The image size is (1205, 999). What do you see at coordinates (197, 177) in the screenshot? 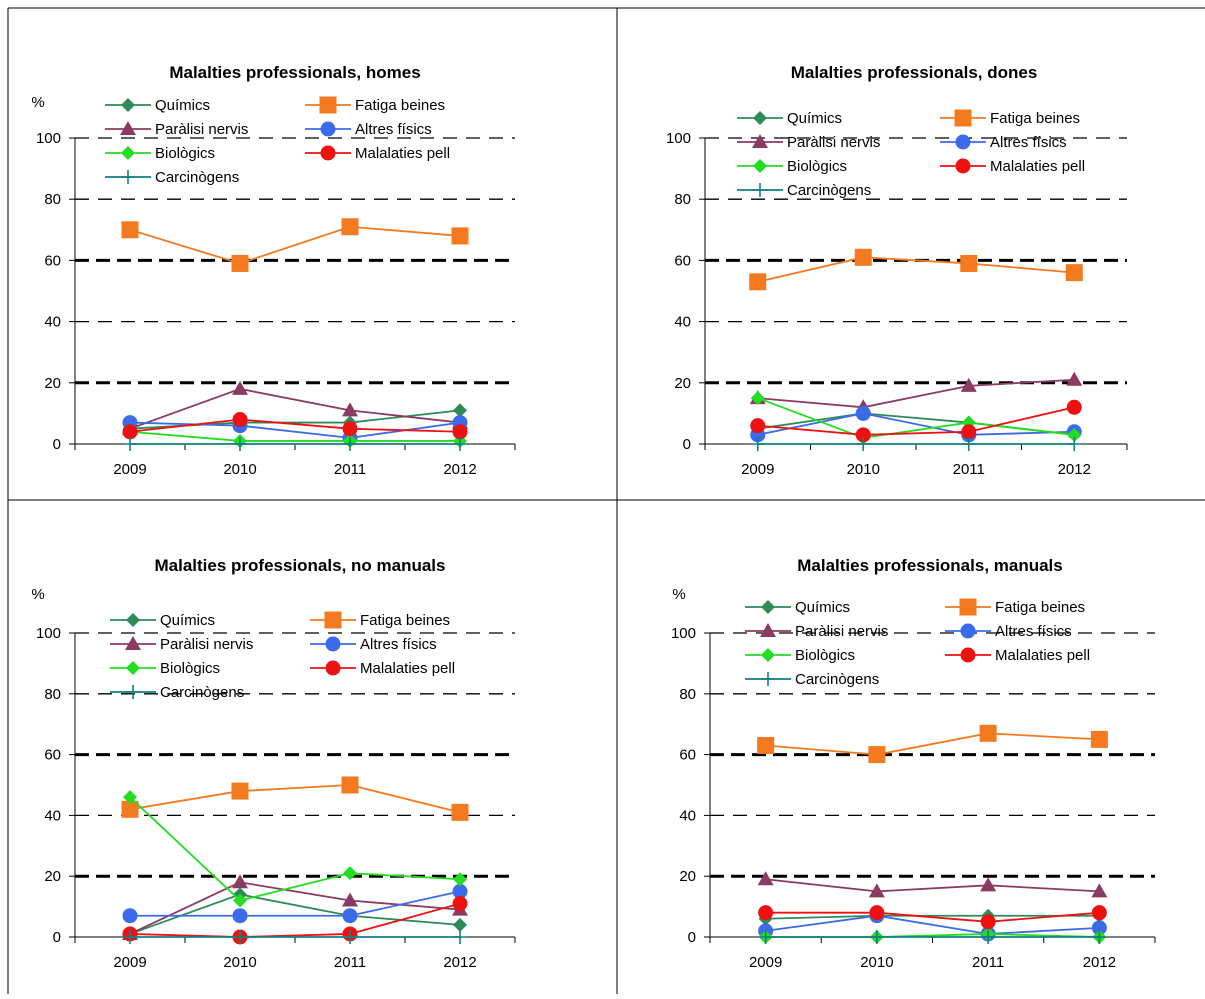
I see `legend-label: Carcinògens` at bounding box center [197, 177].